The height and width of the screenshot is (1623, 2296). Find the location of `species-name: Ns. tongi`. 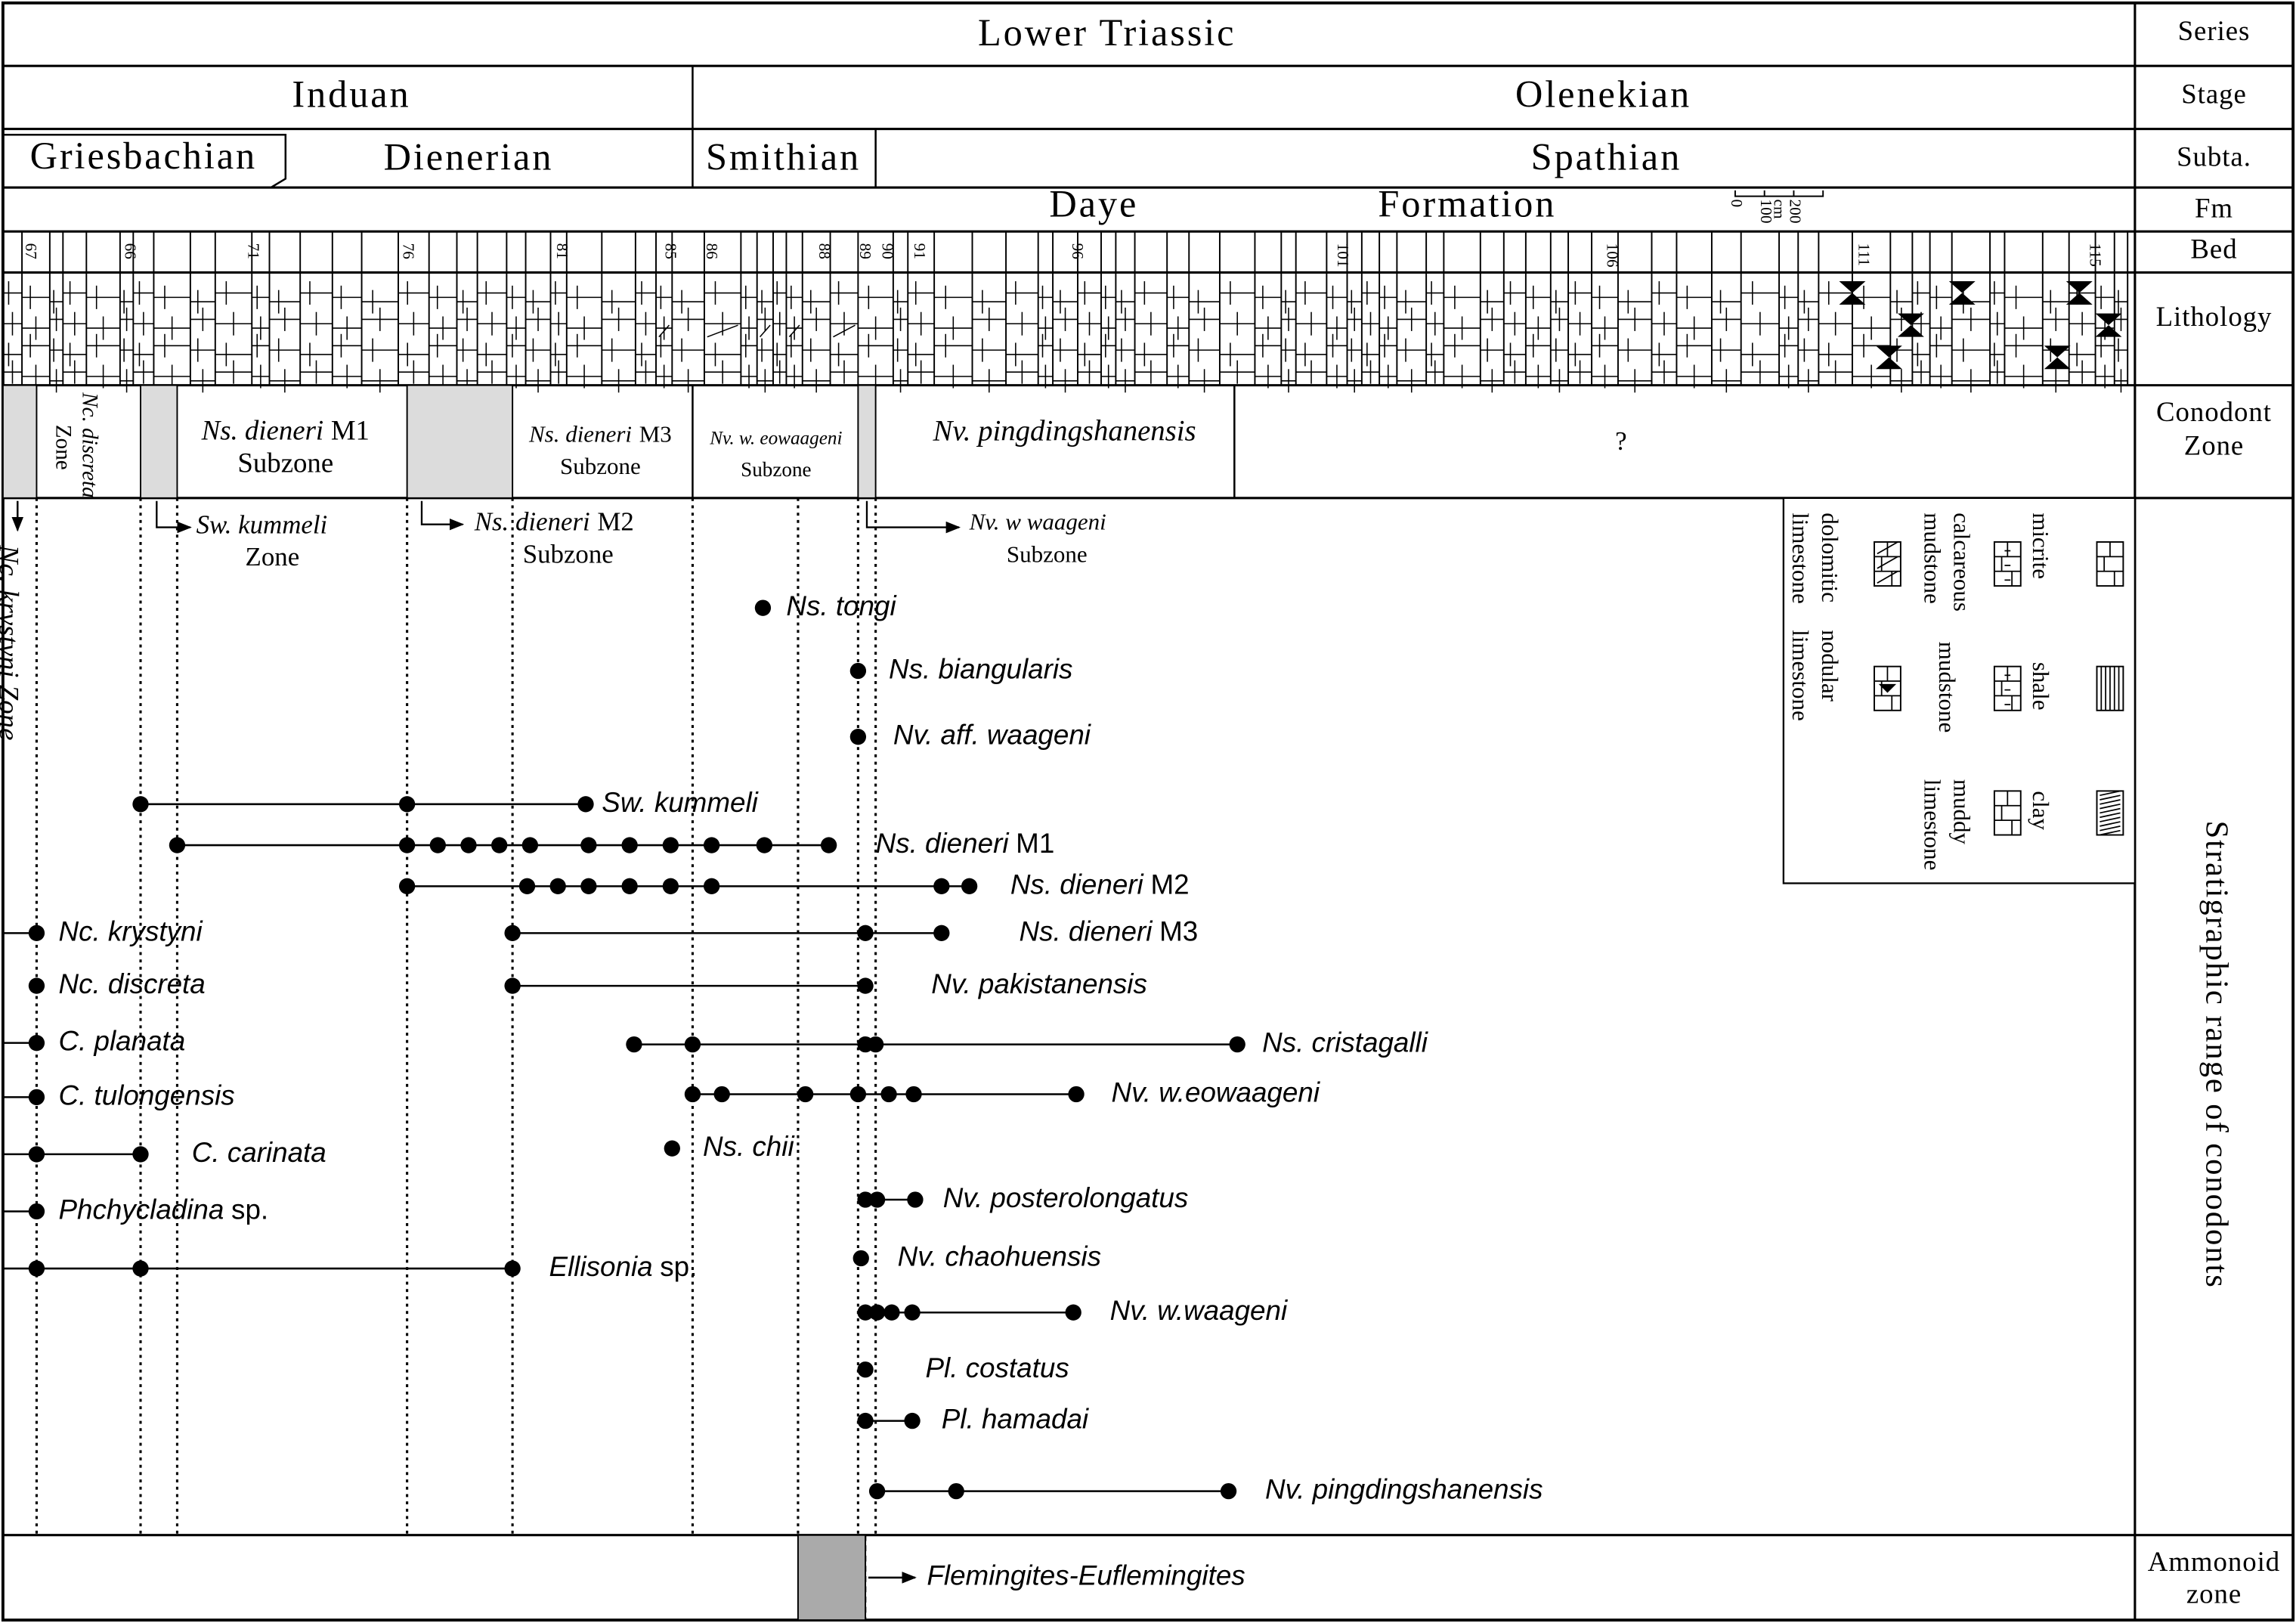

species-name: Ns. tongi is located at coordinates (841, 605).